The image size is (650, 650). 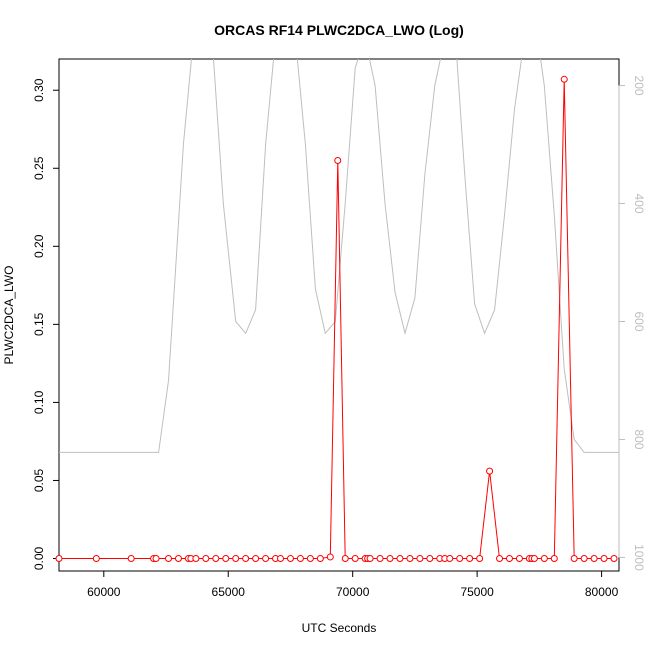 What do you see at coordinates (39, 559) in the screenshot?
I see `y-tick-label: 0.00` at bounding box center [39, 559].